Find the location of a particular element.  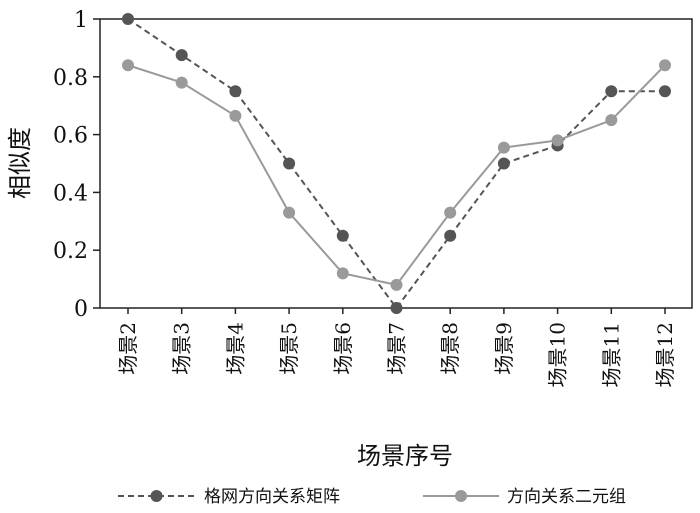

x-tick-label: 场景6 is located at coordinates (343, 348).